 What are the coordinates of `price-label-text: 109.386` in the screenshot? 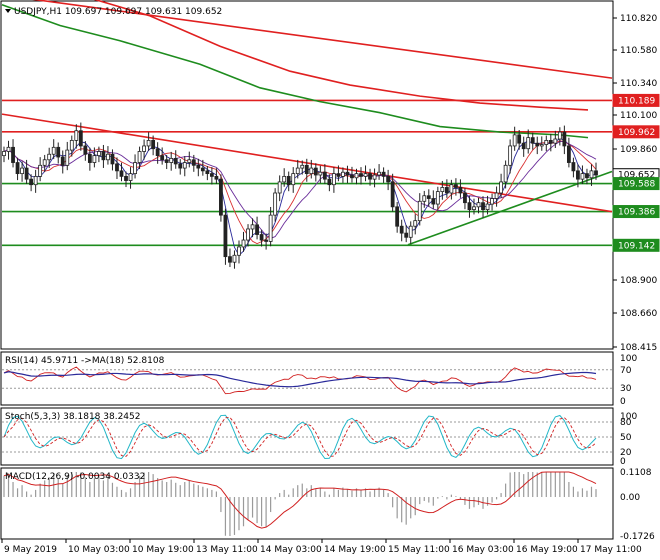 It's located at (636, 213).